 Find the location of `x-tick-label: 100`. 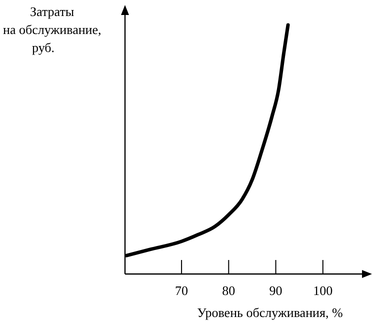

x-tick-label: 100 is located at coordinates (323, 290).